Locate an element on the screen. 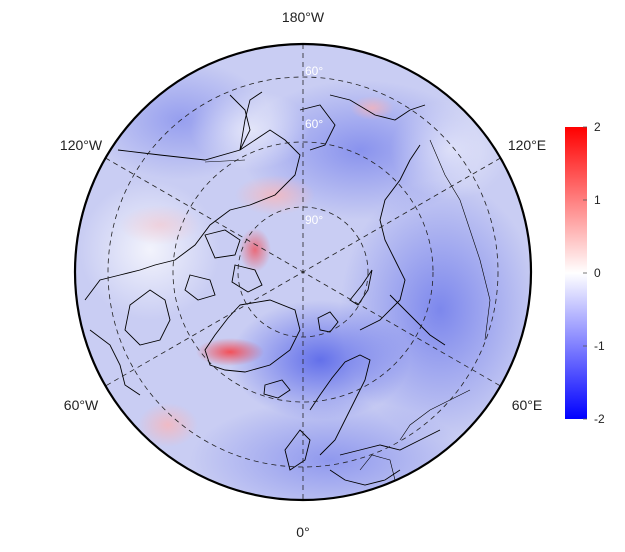 The image size is (625, 552). colorbar-gradient is located at coordinates (576, 273).